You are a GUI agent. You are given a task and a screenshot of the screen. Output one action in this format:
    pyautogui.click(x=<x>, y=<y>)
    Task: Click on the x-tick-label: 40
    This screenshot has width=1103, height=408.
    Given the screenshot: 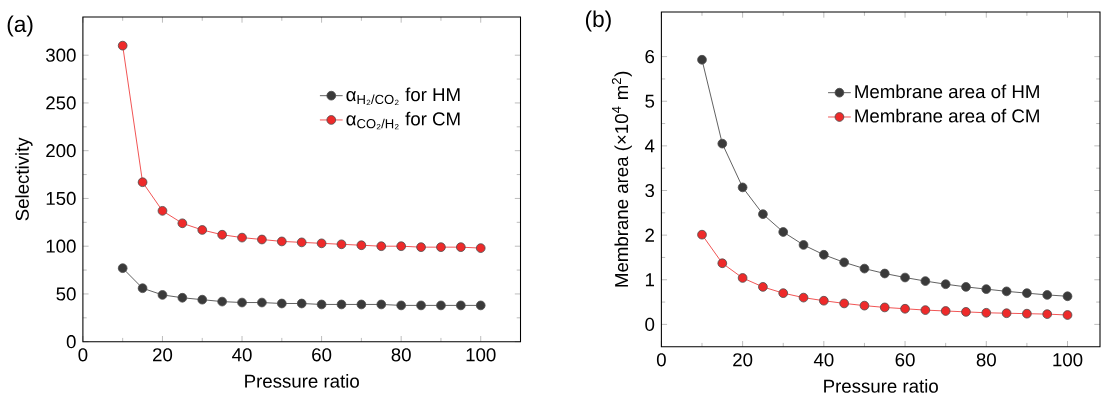 What is the action you would take?
    pyautogui.click(x=242, y=355)
    